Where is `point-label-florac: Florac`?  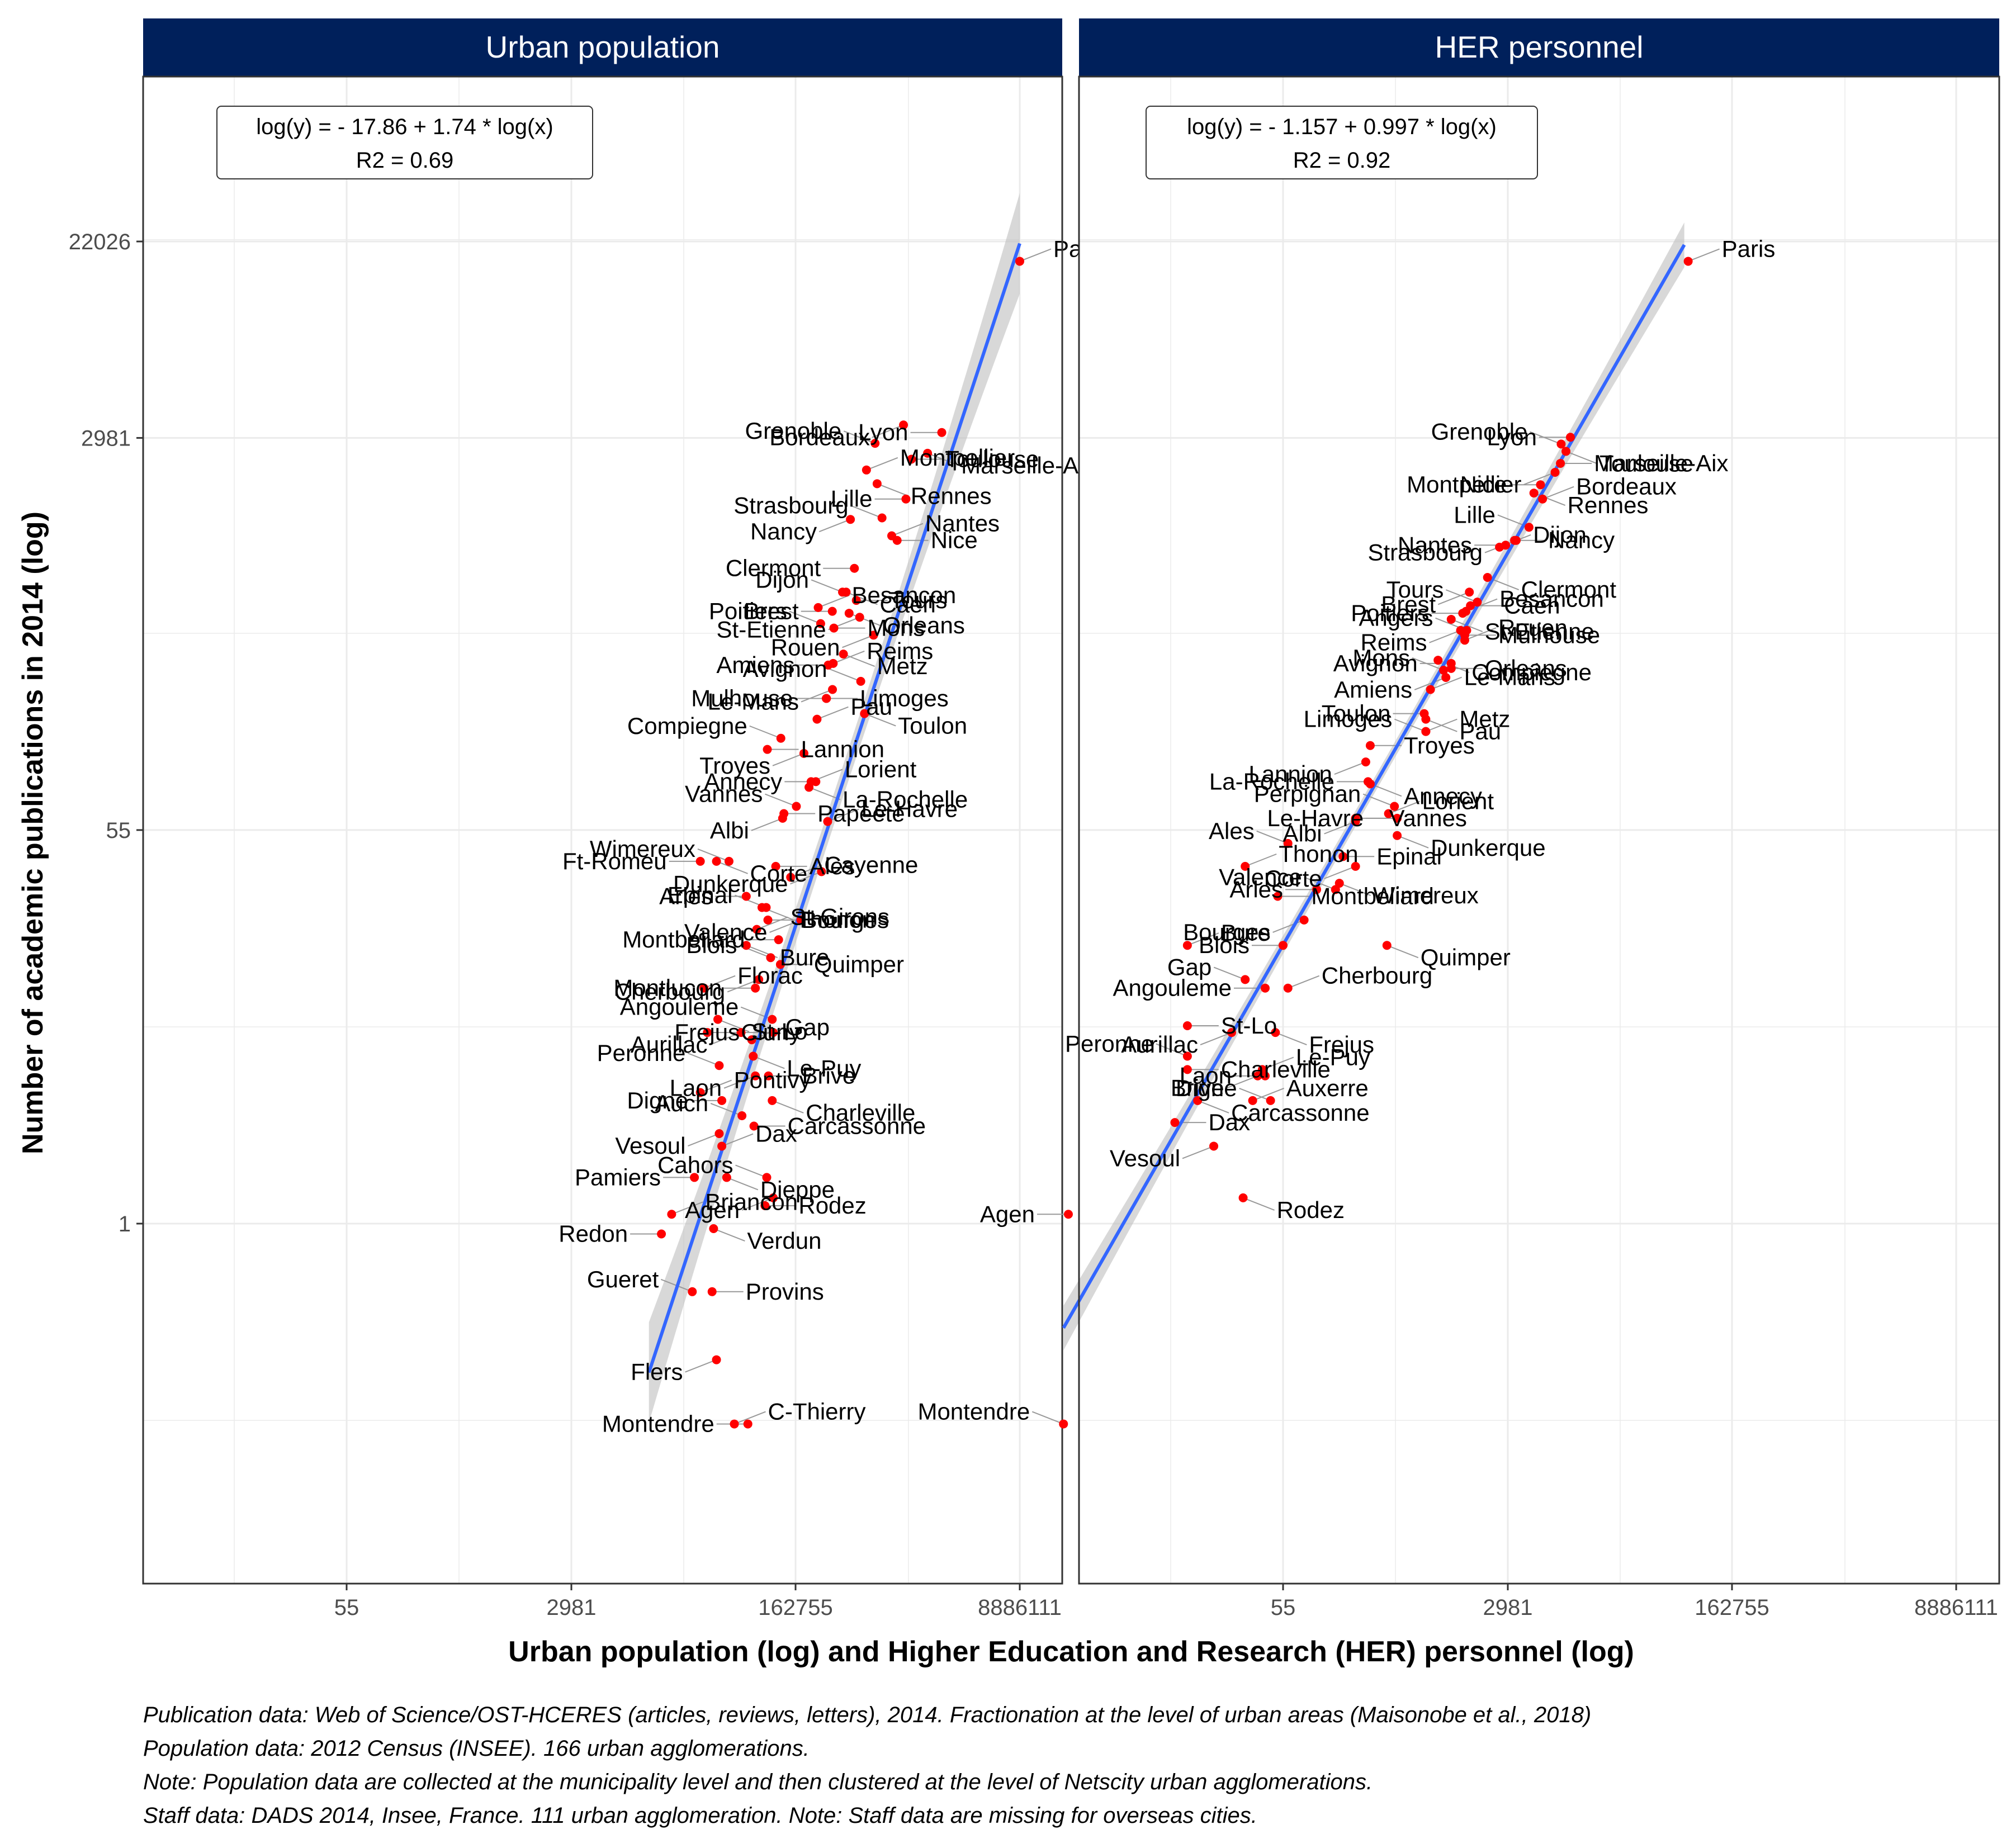 point-label-florac: Florac is located at coordinates (770, 976).